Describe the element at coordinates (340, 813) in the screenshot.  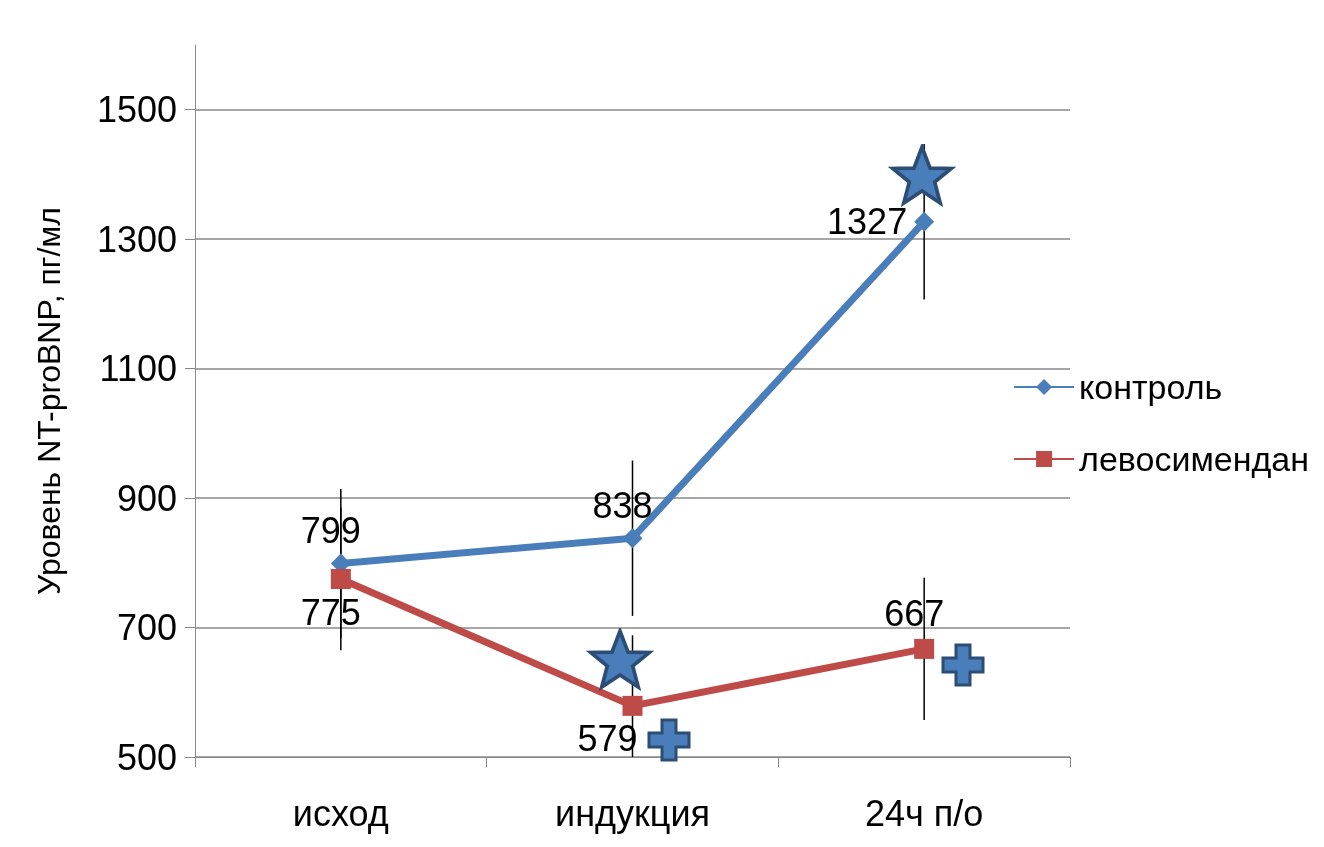
I see `x-tick-label: исход` at that location.